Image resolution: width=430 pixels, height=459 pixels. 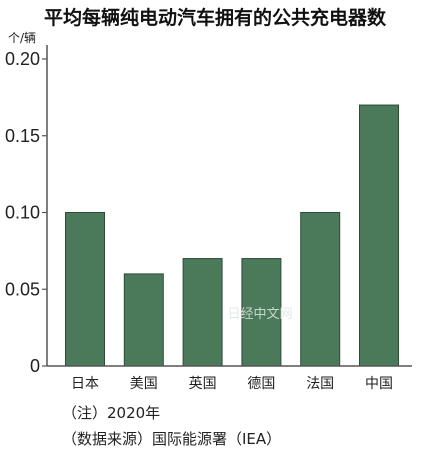 I want to click on x-axis-categories: 日本 美国 英国 德国 法国 中国, so click(x=232, y=383).